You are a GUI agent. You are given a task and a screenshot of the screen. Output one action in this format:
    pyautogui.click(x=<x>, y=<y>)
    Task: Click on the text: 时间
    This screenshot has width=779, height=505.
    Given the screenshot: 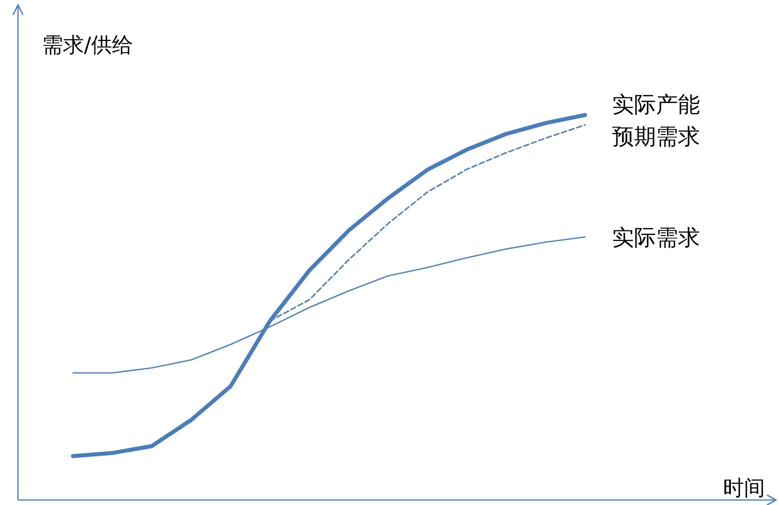 What is the action you would take?
    pyautogui.click(x=744, y=488)
    